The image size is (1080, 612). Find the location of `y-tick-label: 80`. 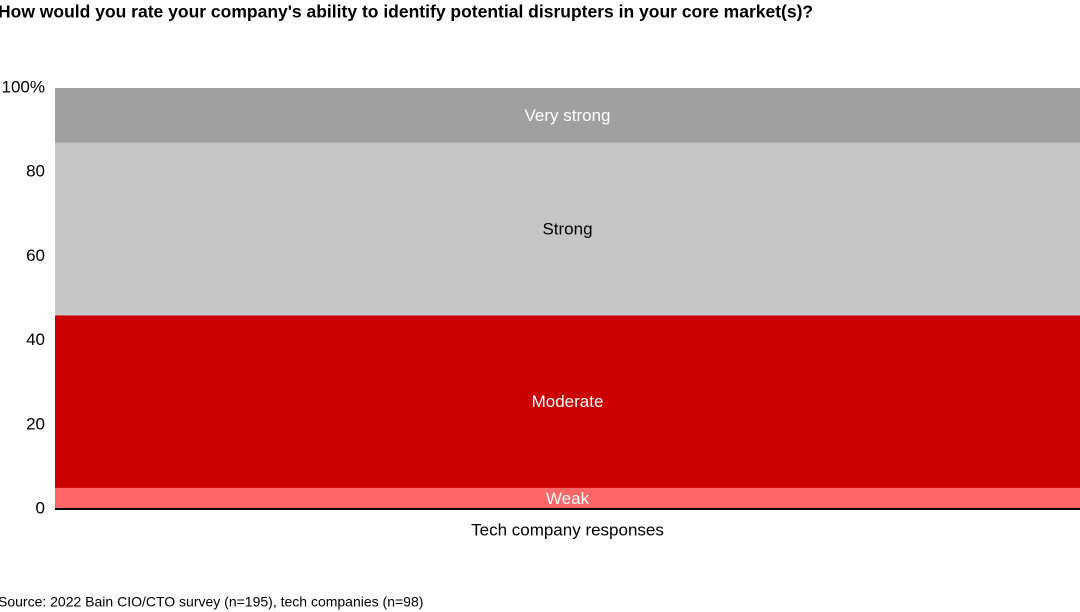

y-tick-label: 80 is located at coordinates (35, 171).